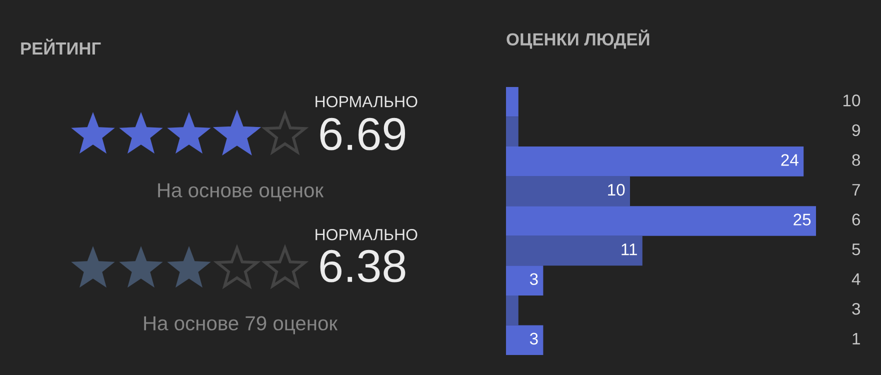 This screenshot has height=375, width=881. I want to click on text: На основе оценок, so click(241, 192).